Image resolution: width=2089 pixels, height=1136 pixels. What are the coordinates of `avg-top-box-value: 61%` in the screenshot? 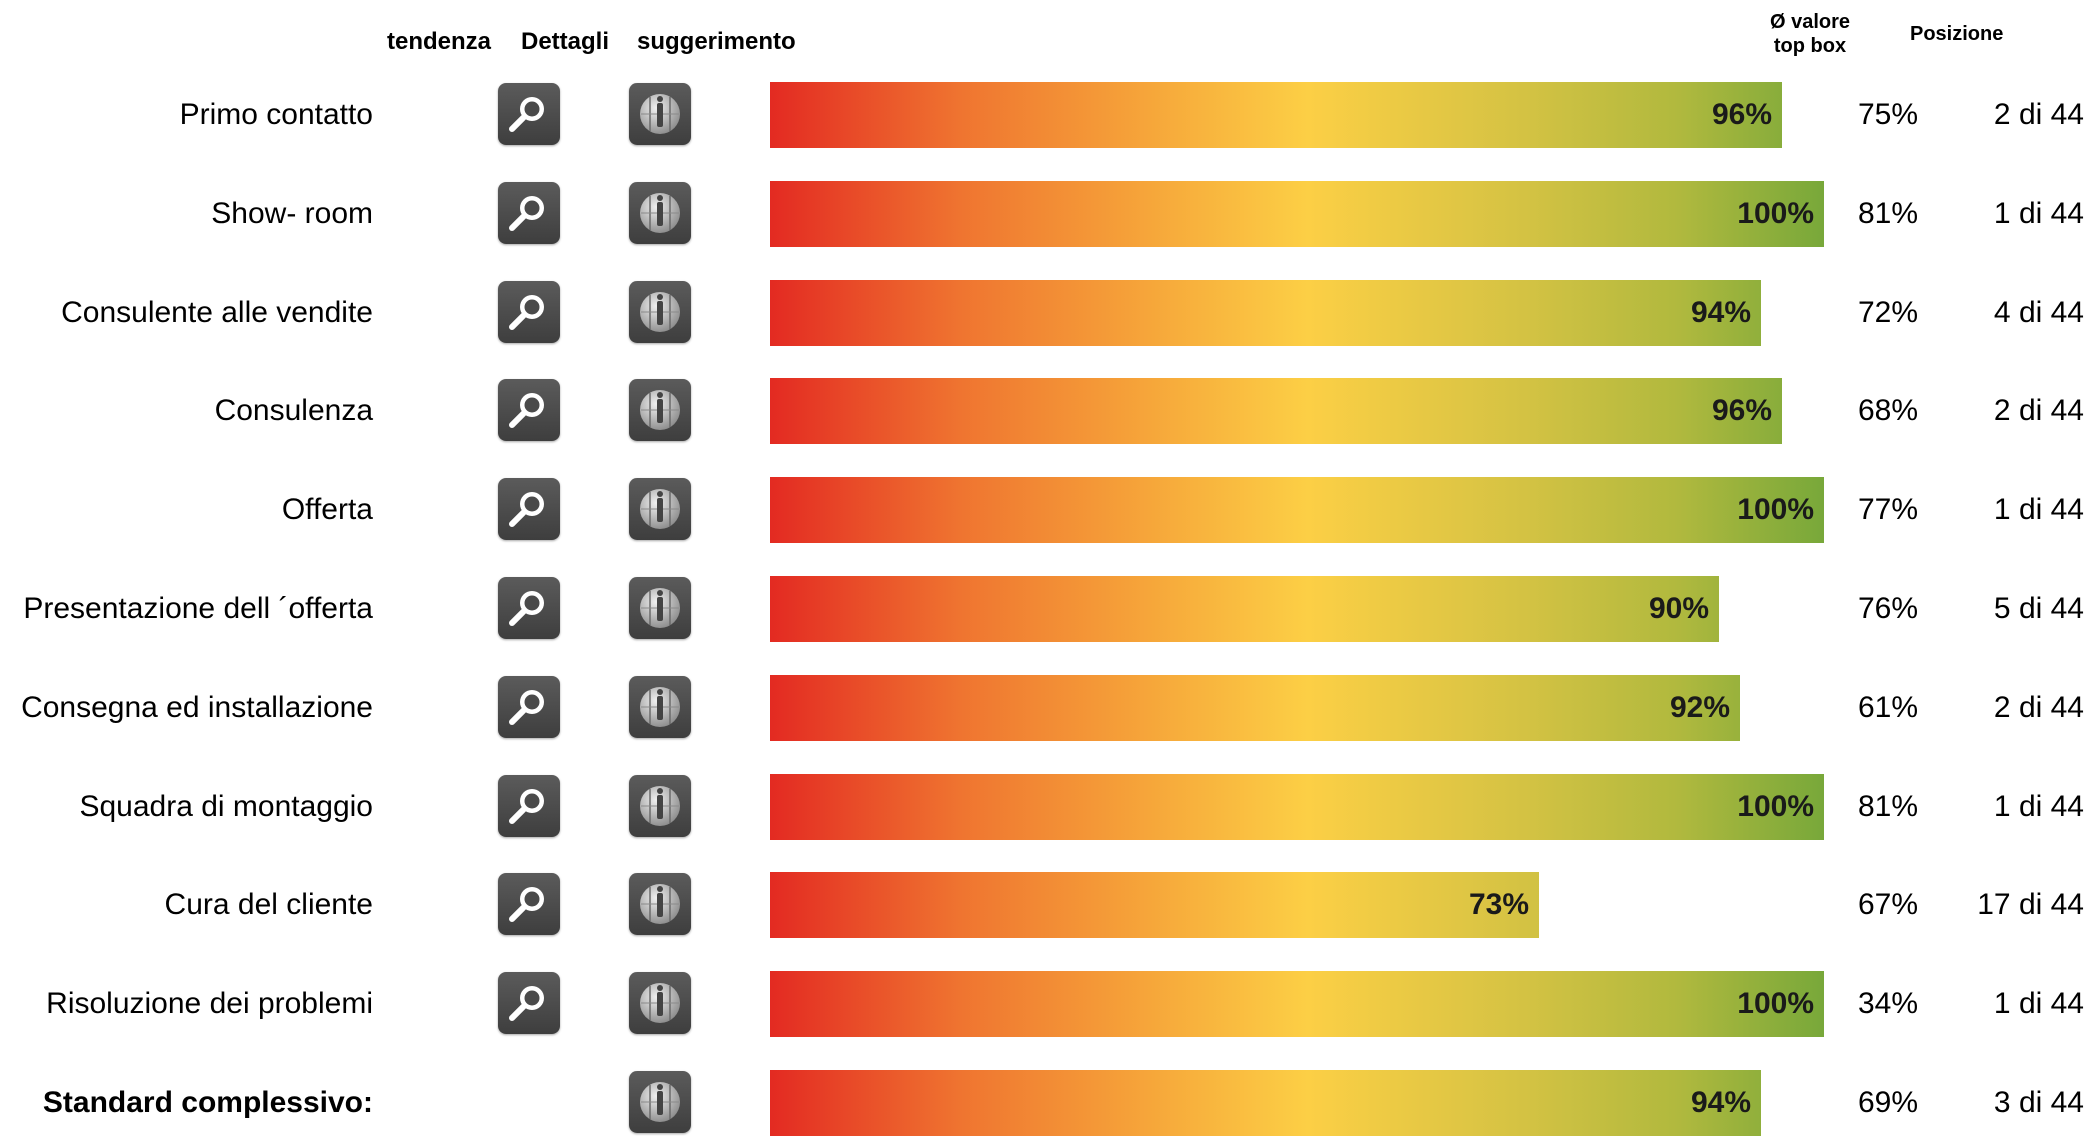 It's located at (1888, 707).